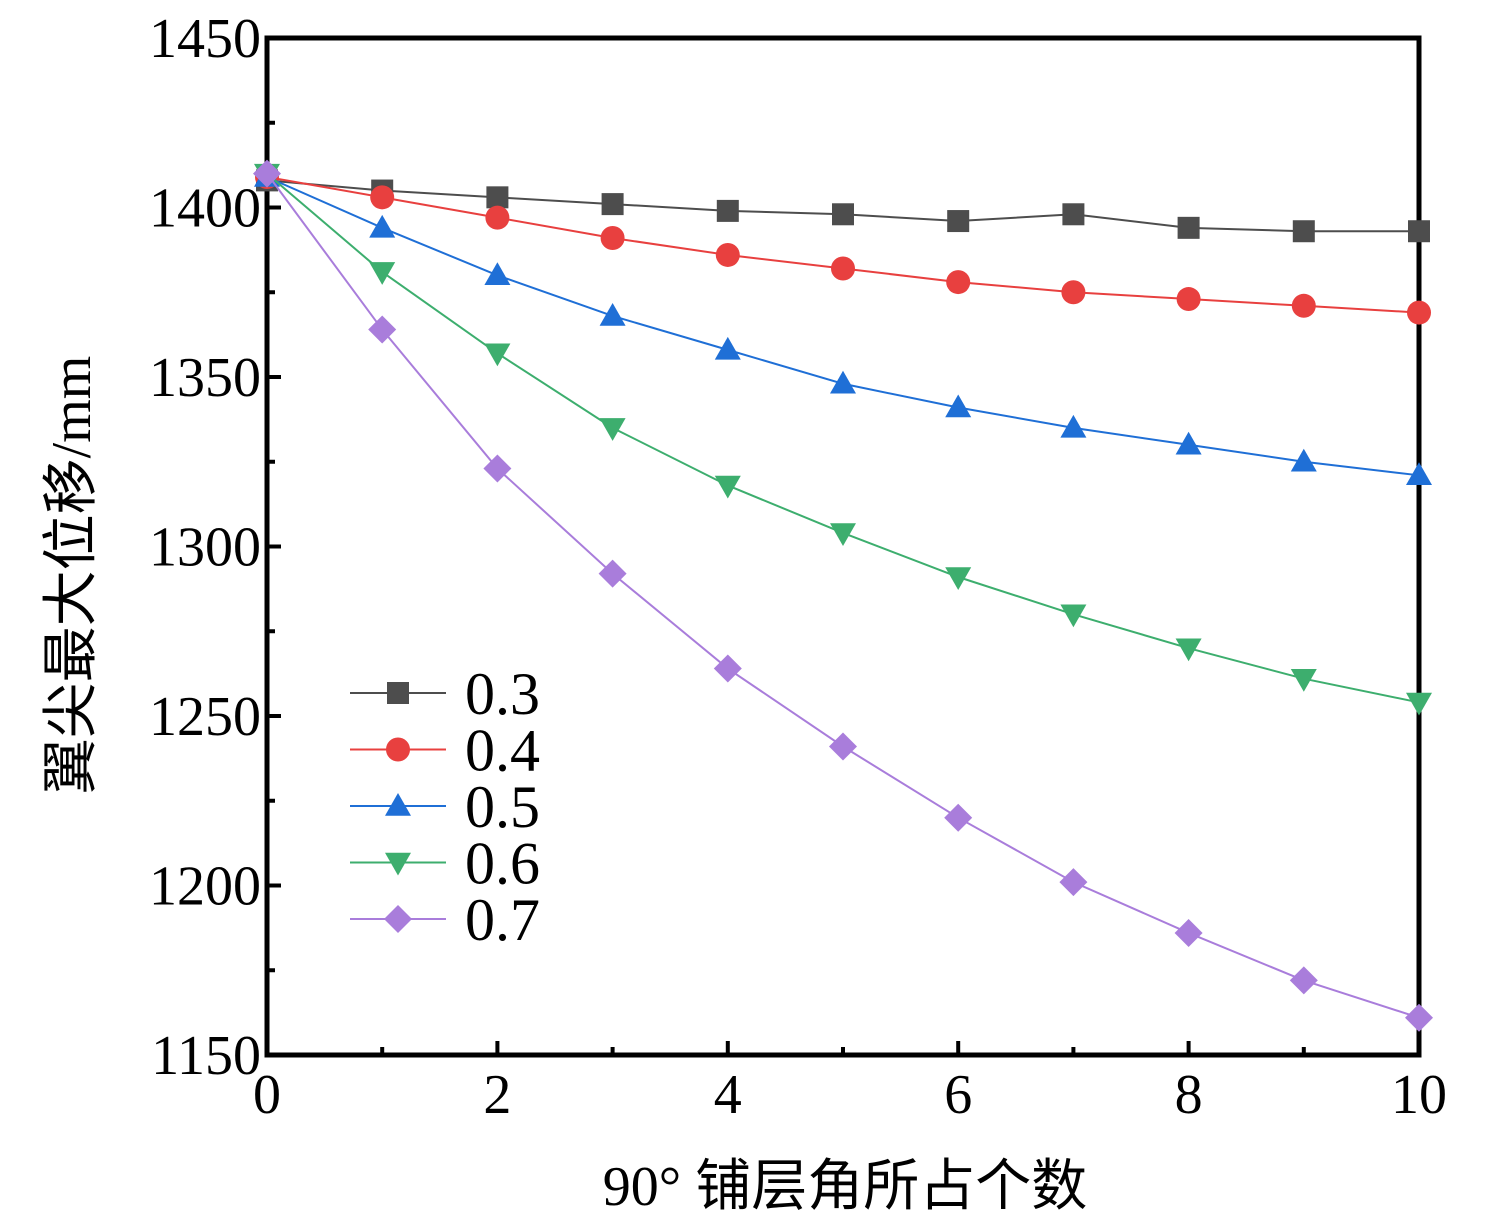  What do you see at coordinates (445, 751) in the screenshot?
I see `legend-entry: 0.4` at bounding box center [445, 751].